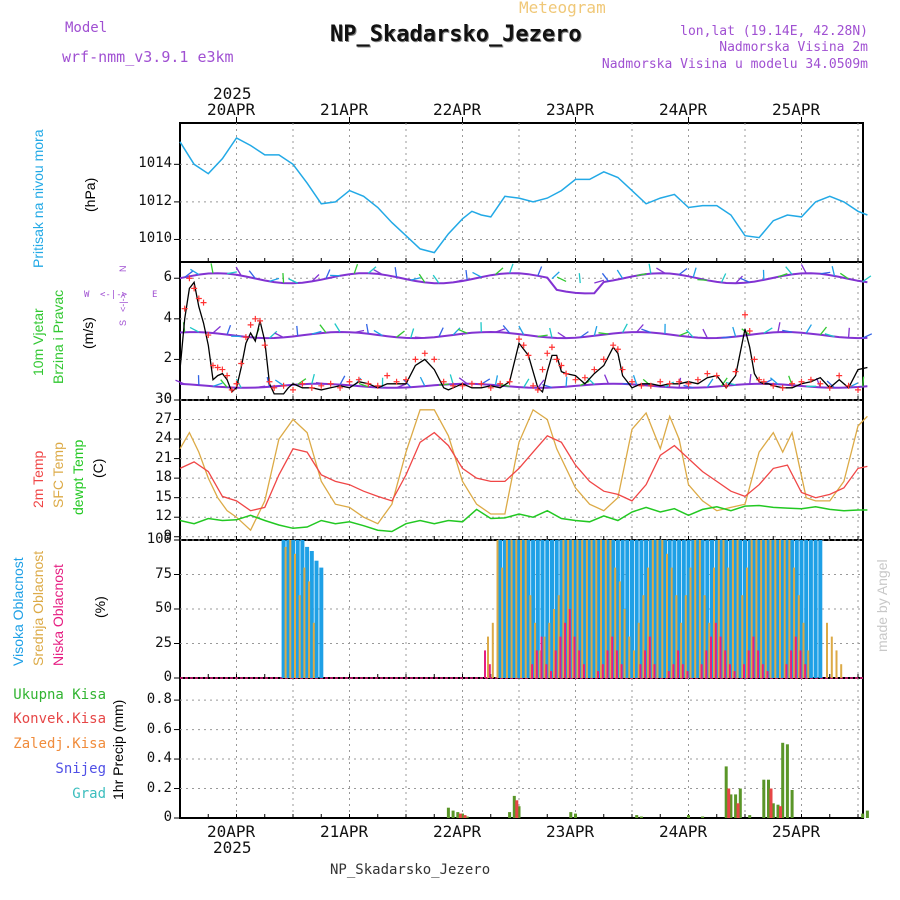 Image resolution: width=900 pixels, height=900 pixels. What do you see at coordinates (155, 238) in the screenshot?
I see `y-tick-label-pressure: 1010` at bounding box center [155, 238].